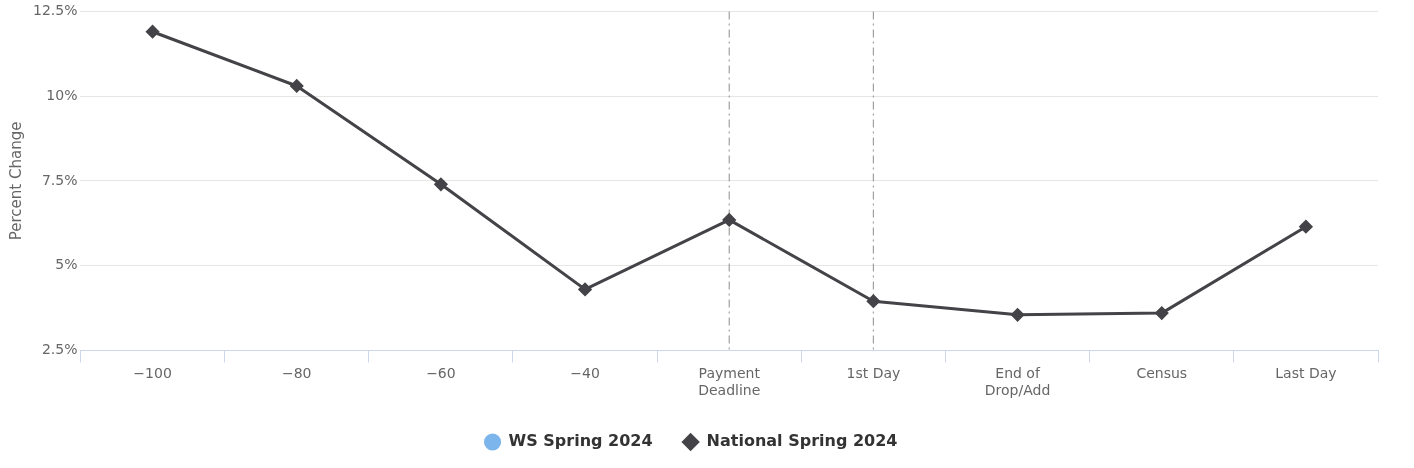 Image resolution: width=1414 pixels, height=468 pixels. What do you see at coordinates (55, 10) in the screenshot?
I see `y-tick-label: 12.5%` at bounding box center [55, 10].